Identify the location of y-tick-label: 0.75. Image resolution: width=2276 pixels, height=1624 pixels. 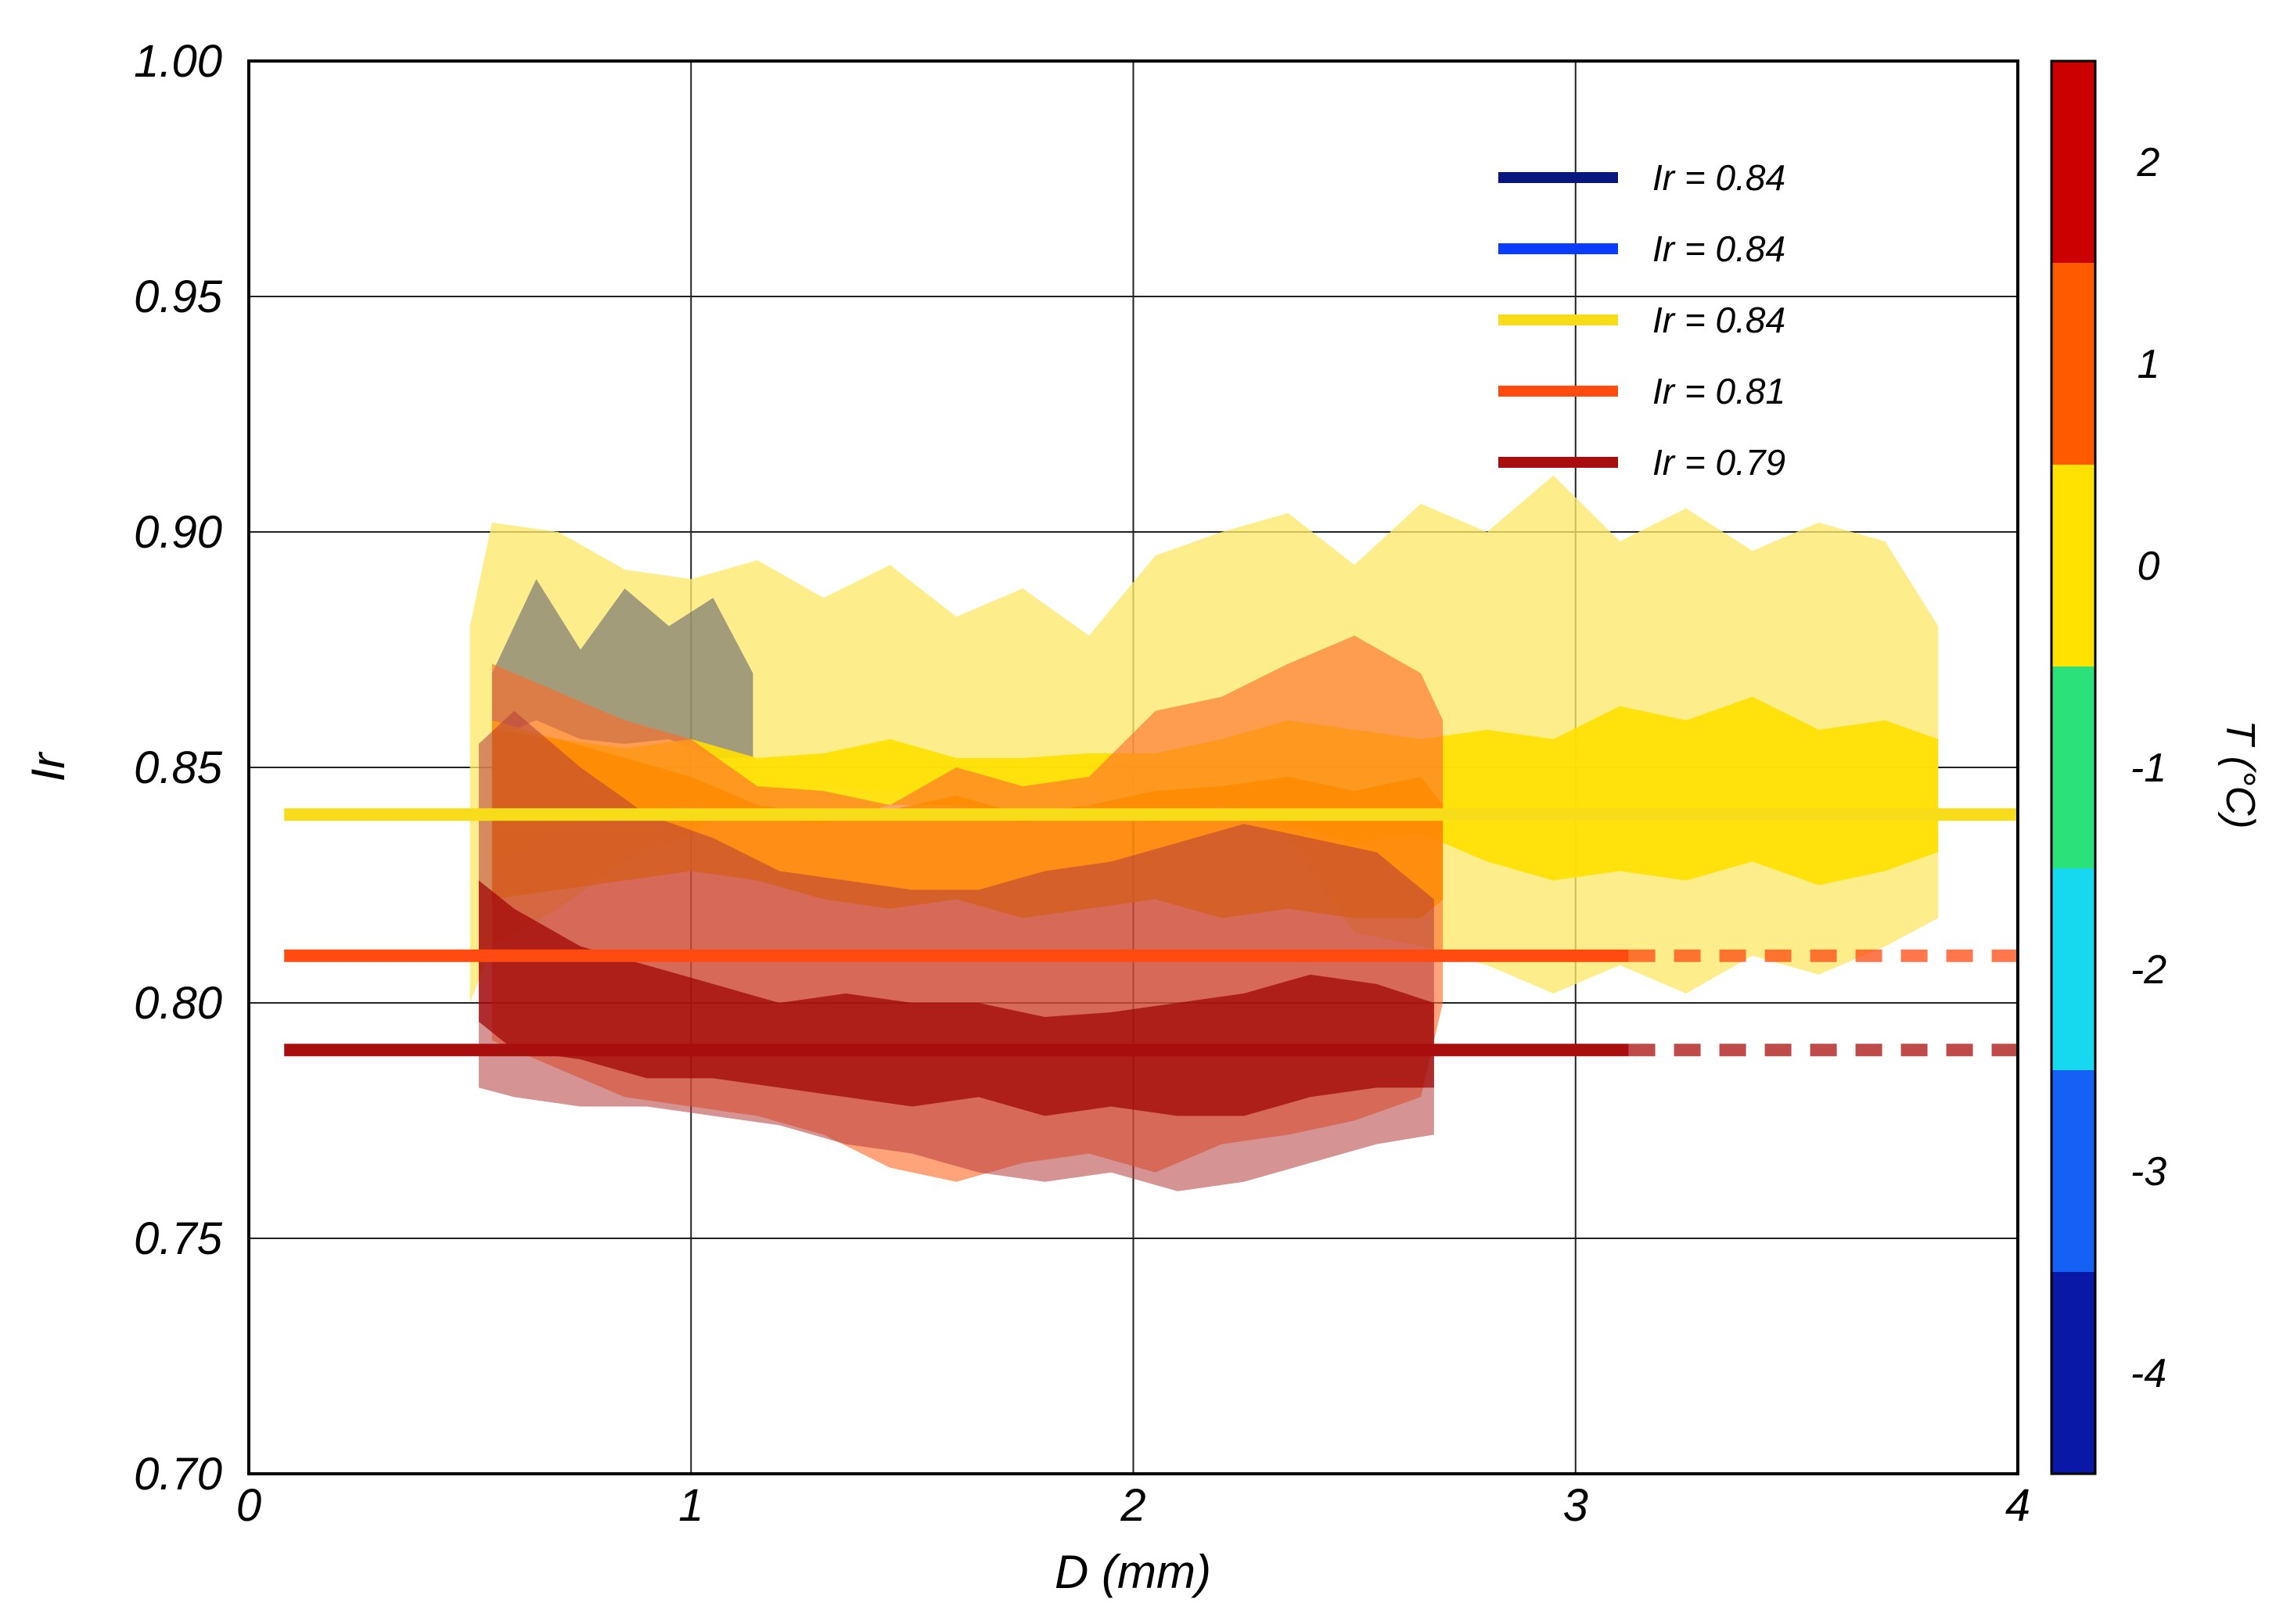
(178, 1238).